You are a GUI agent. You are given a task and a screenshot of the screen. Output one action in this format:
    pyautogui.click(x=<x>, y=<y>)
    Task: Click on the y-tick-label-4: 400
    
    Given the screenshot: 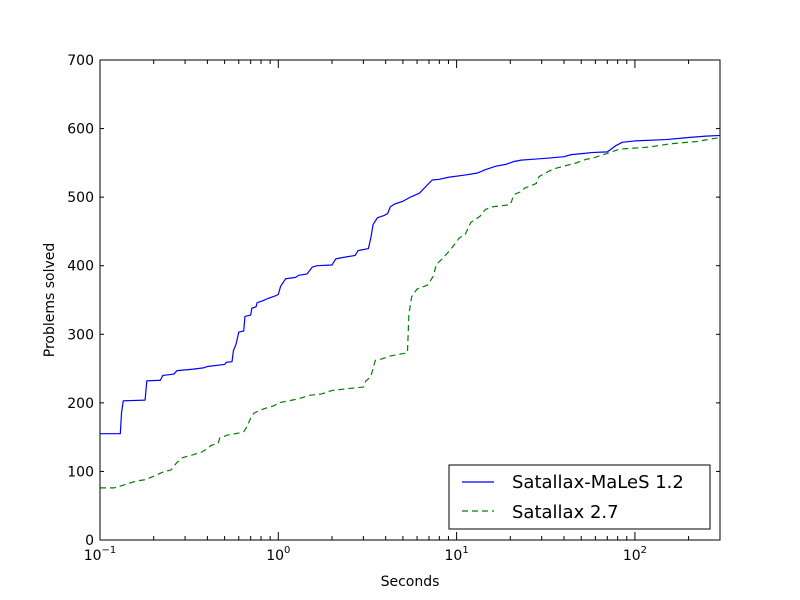 What is the action you would take?
    pyautogui.click(x=80, y=267)
    